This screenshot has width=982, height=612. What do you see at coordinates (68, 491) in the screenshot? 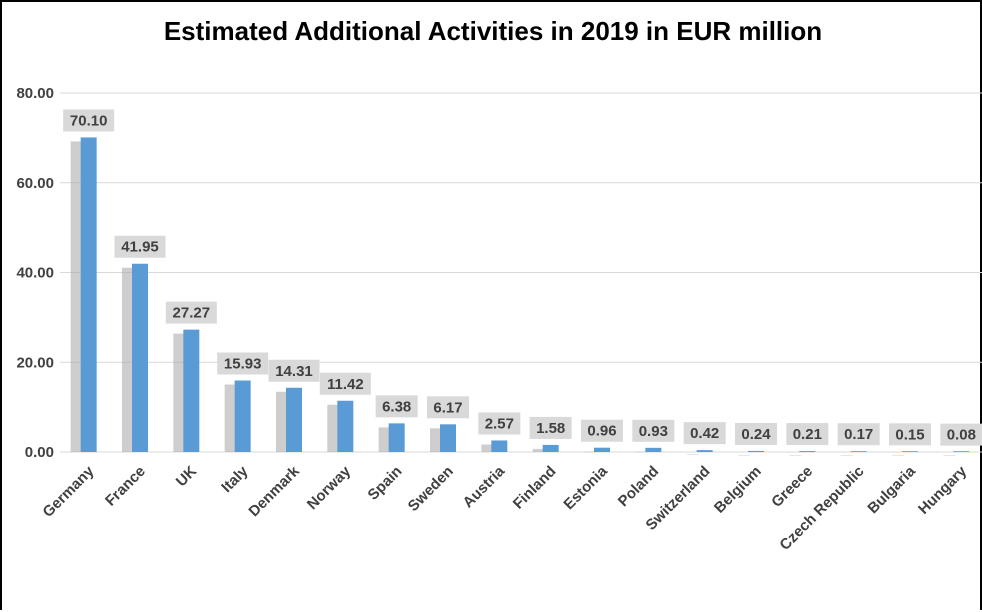
I see `x-tick-label: Germany` at bounding box center [68, 491].